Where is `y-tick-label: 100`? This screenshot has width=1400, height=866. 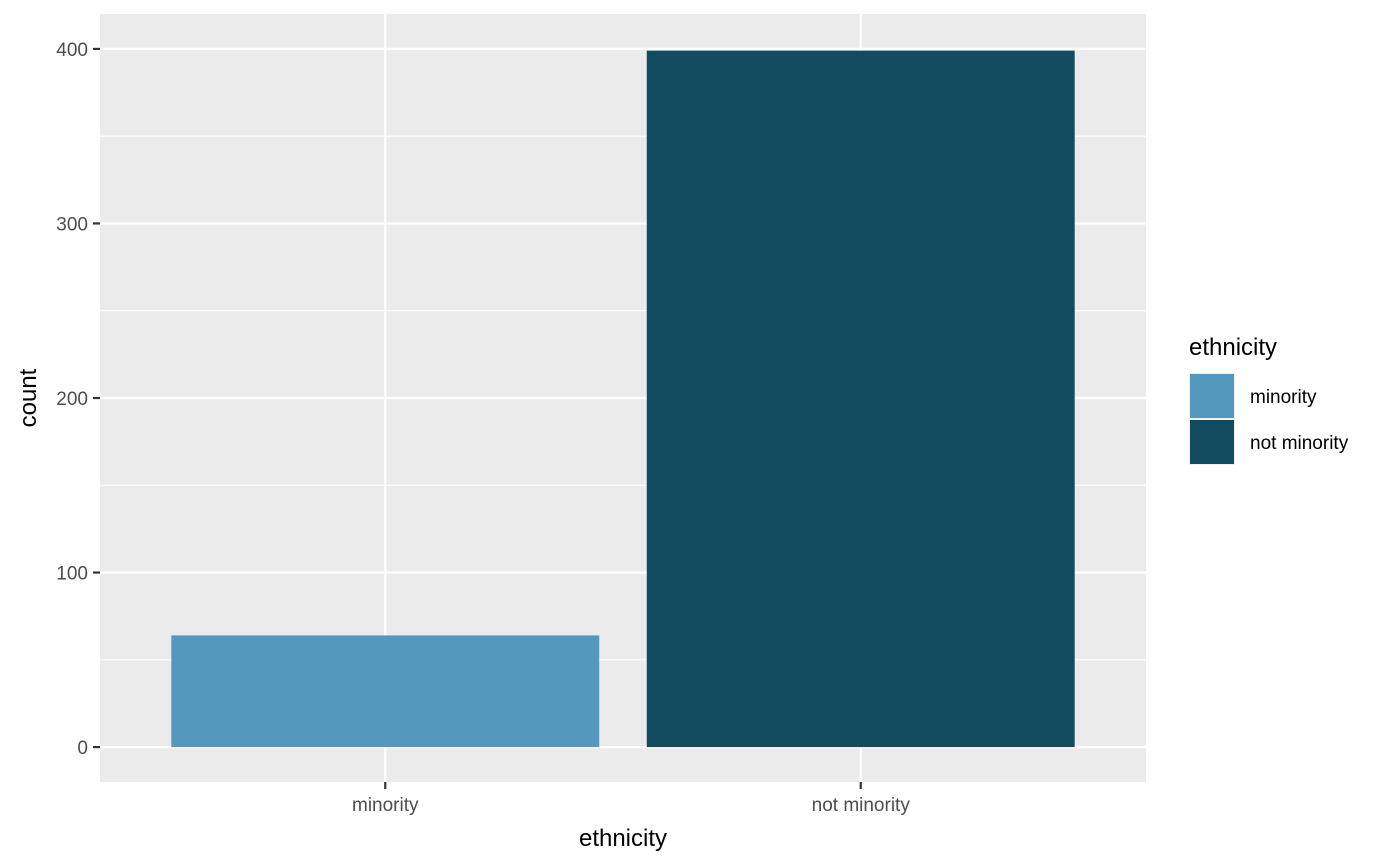 y-tick-label: 100 is located at coordinates (72, 574).